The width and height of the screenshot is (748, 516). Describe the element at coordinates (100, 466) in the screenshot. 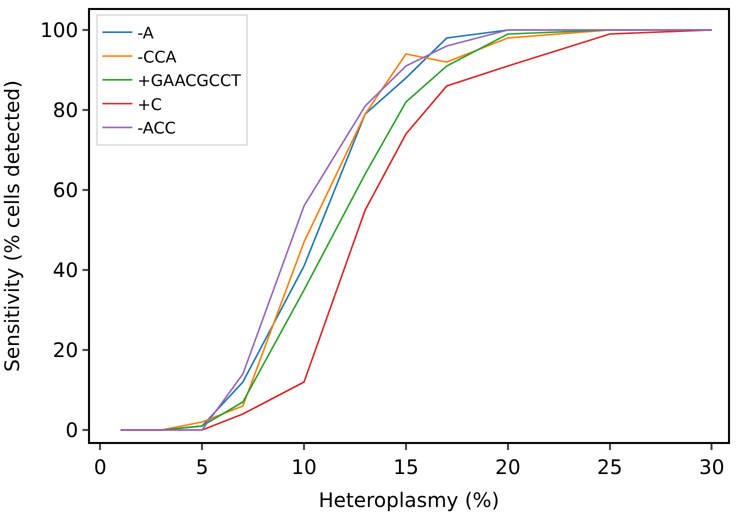

I see `x-tick-label: 0` at that location.